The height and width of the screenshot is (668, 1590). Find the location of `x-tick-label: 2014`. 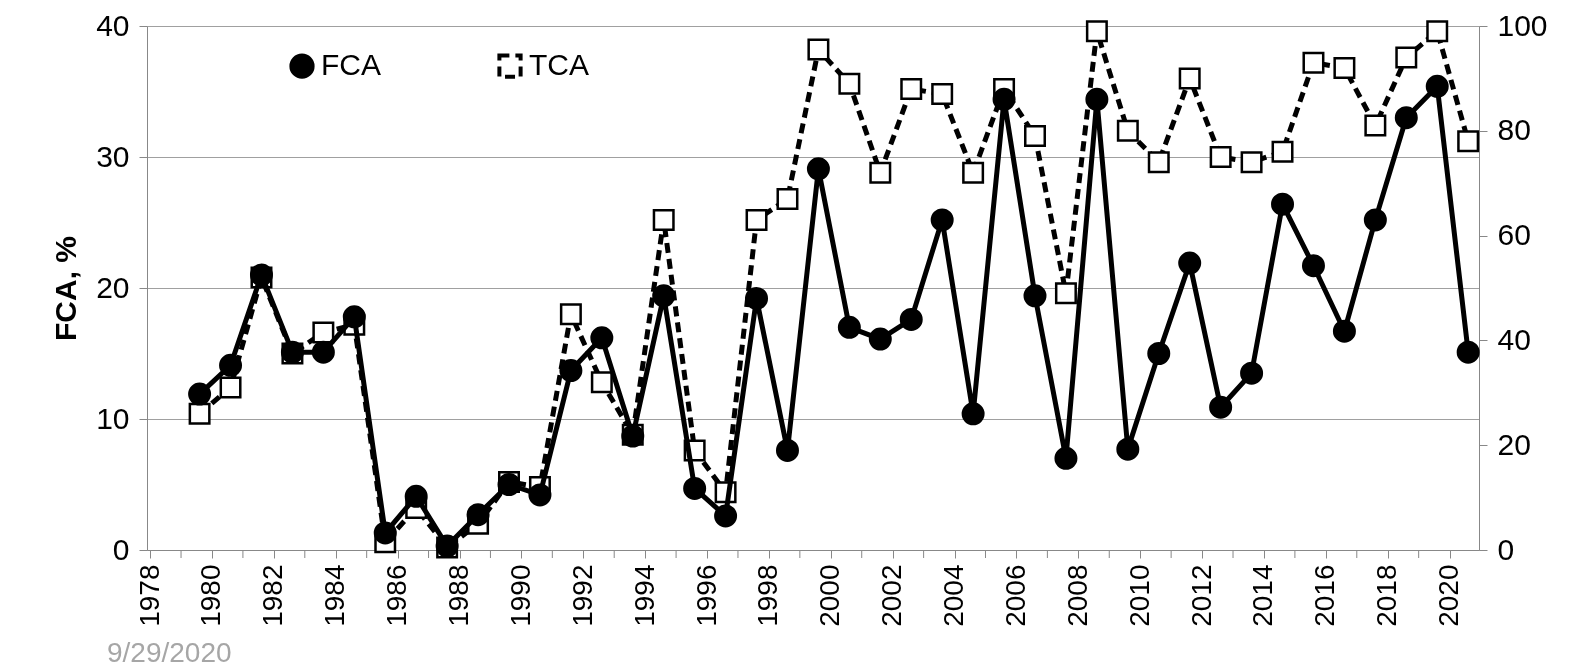

x-tick-label: 2014 is located at coordinates (1263, 595).